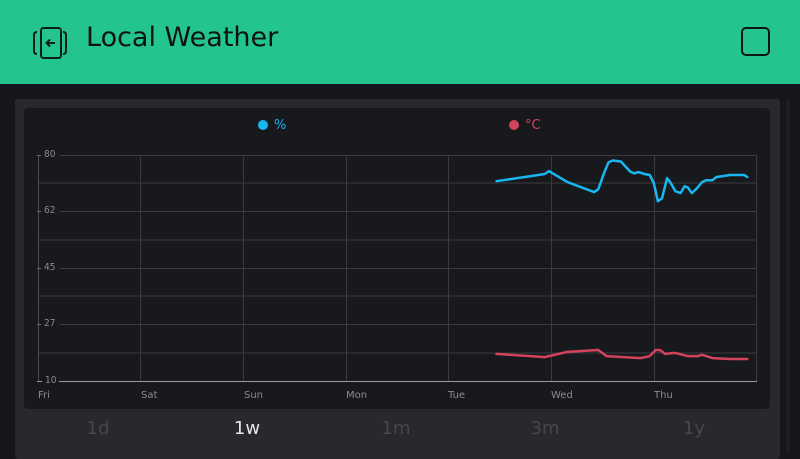 The width and height of the screenshot is (800, 459). Describe the element at coordinates (50, 267) in the screenshot. I see `y-tick: 45` at that location.